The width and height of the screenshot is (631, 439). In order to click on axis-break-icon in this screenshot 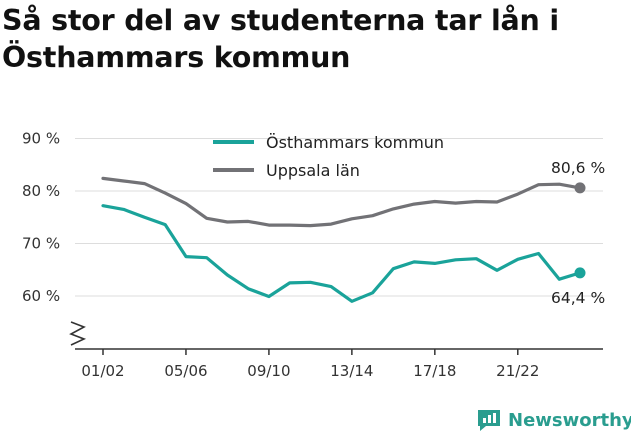, I will do `click(78, 333)`.